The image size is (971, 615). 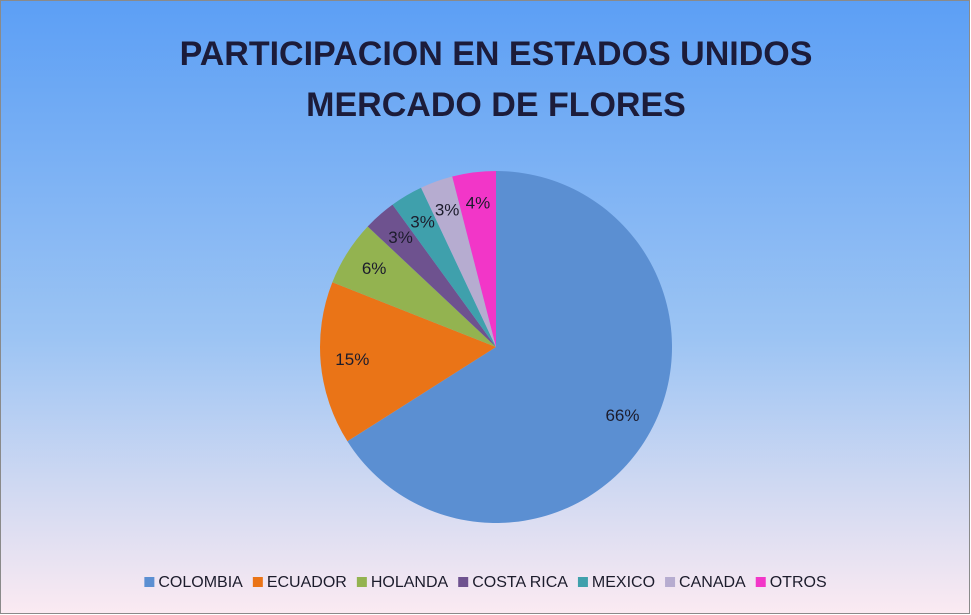 I want to click on chart-title: PARTICIPACION EN ESTADOS UNIDOS, so click(x=496, y=54).